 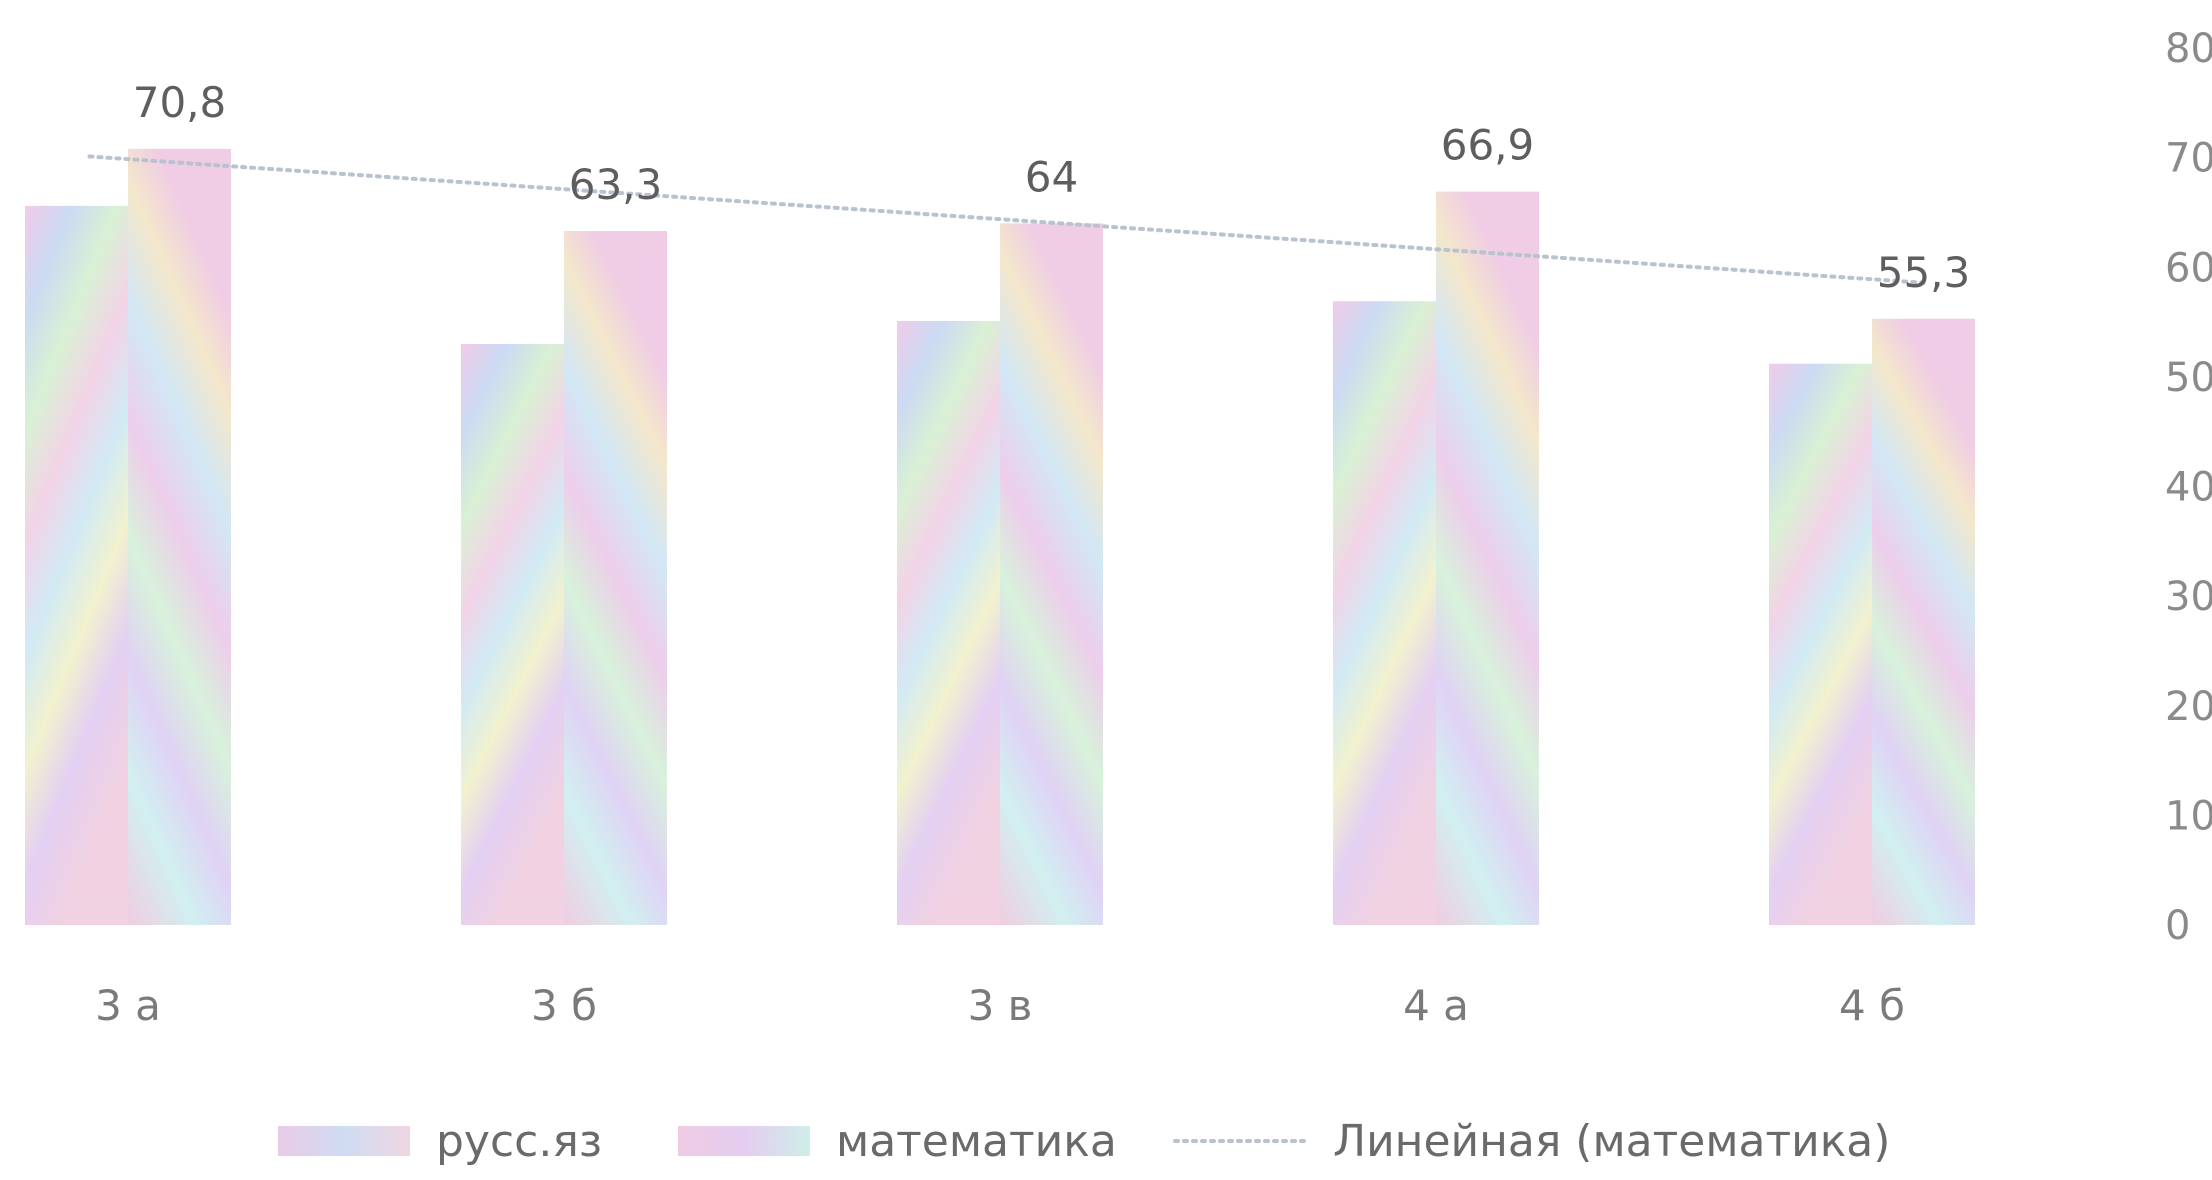 I want to click on y-tick-60: 60, so click(x=2188, y=268).